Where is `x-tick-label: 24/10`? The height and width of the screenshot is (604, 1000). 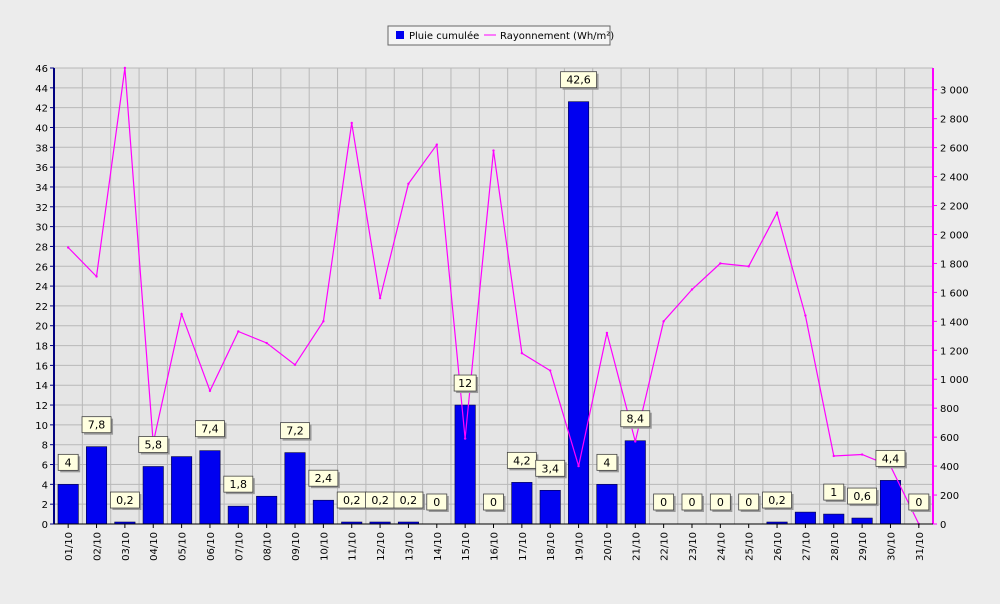
x-tick-label: 24/10 is located at coordinates (721, 546).